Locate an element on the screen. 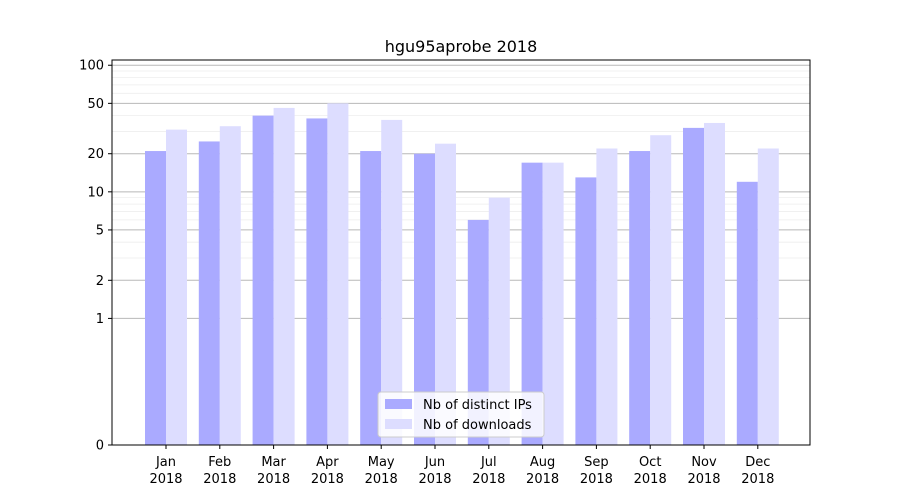 Image resolution: width=900 pixels, height=500 pixels. legend: Nb of distinct IPs Nb of downloads is located at coordinates (461, 414).